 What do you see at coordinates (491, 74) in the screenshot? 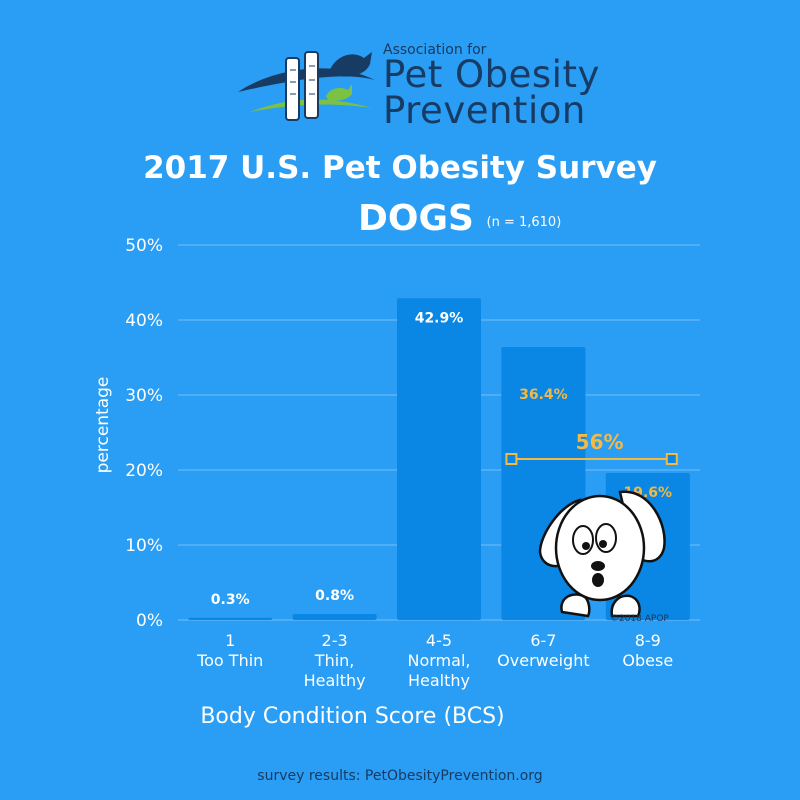
I see `logo-pet-obesity-text: Pet Obesity` at bounding box center [491, 74].